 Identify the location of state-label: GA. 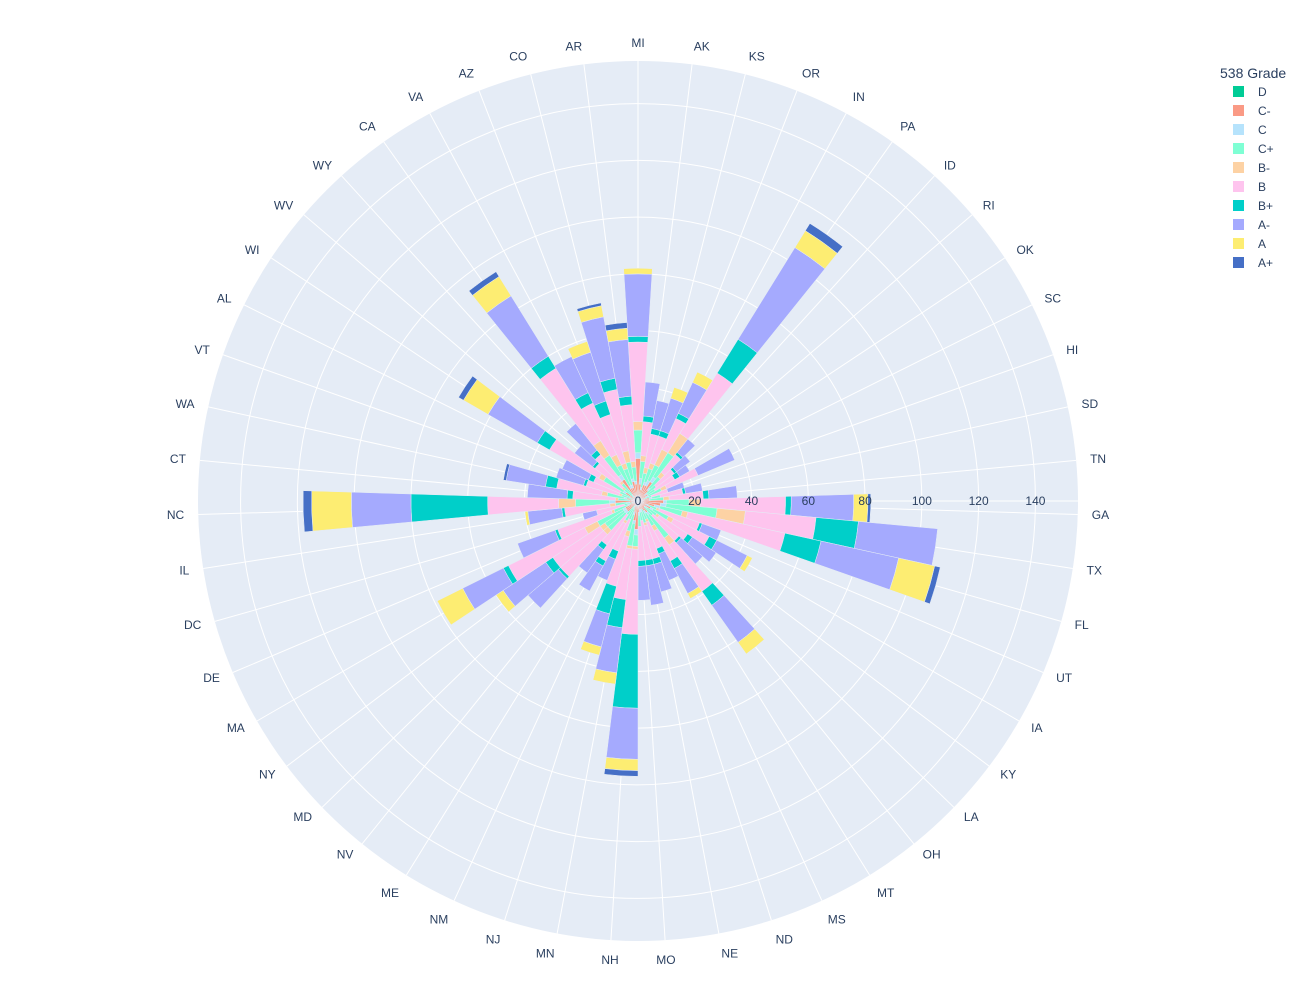
(1100, 515).